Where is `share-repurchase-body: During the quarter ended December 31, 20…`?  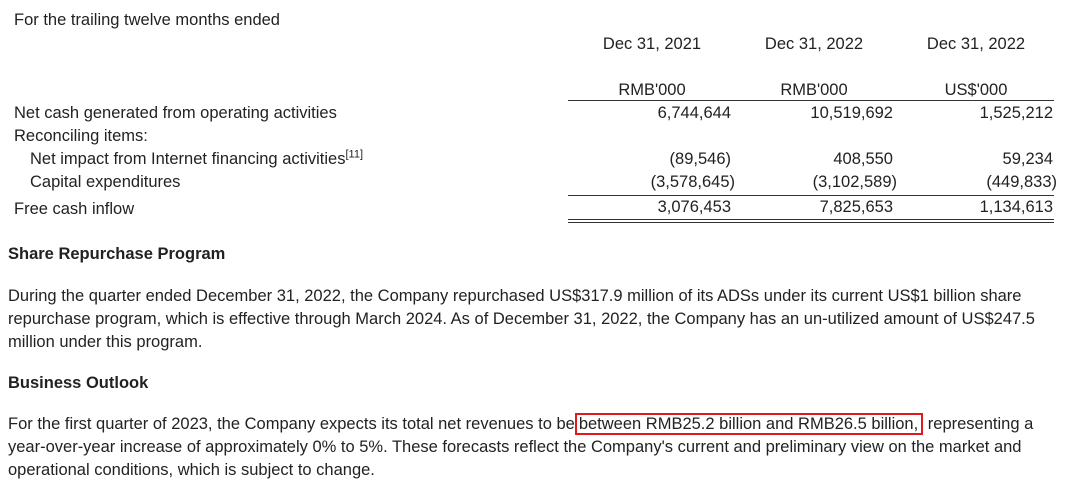
share-repurchase-body: During the quarter ended December 31, 20… is located at coordinates (521, 319).